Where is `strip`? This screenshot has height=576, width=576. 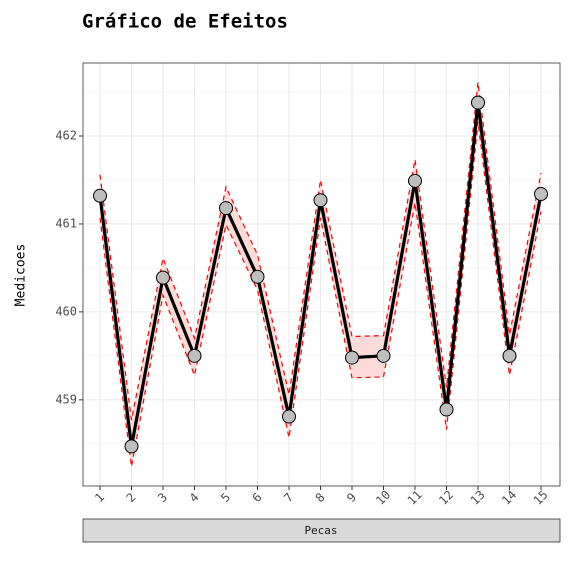 strip is located at coordinates (321, 530).